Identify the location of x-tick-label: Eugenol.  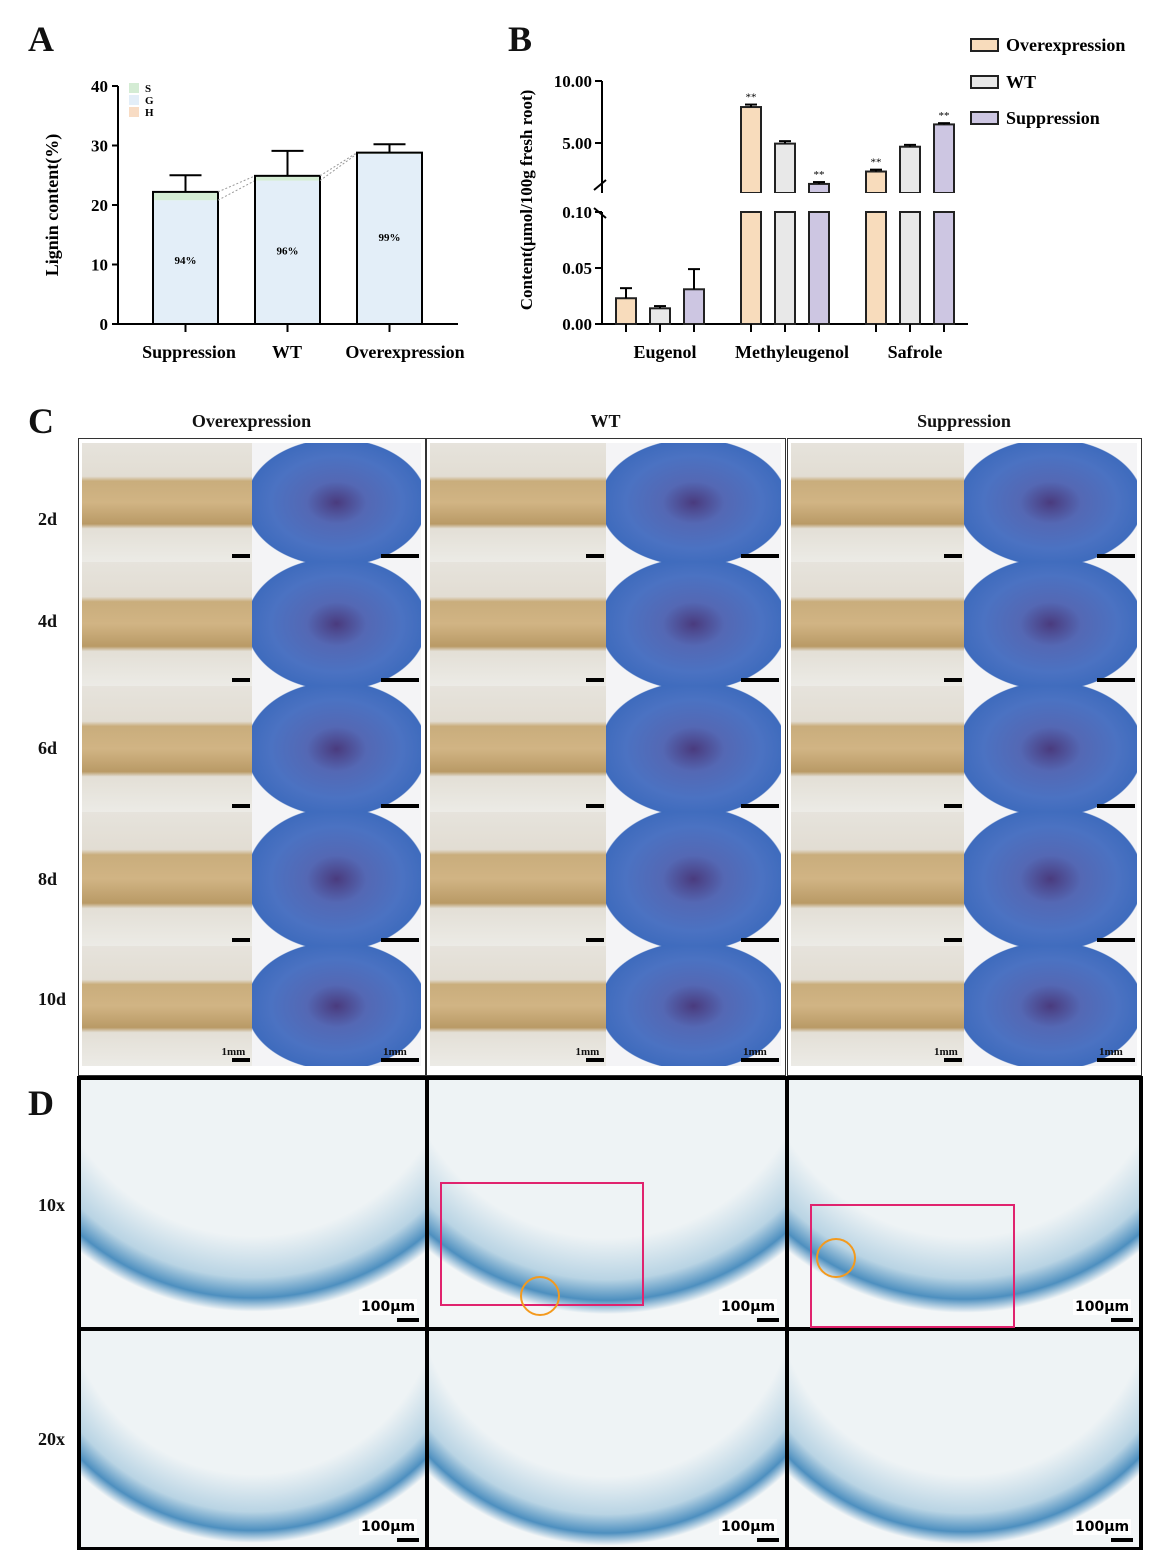
(664, 352).